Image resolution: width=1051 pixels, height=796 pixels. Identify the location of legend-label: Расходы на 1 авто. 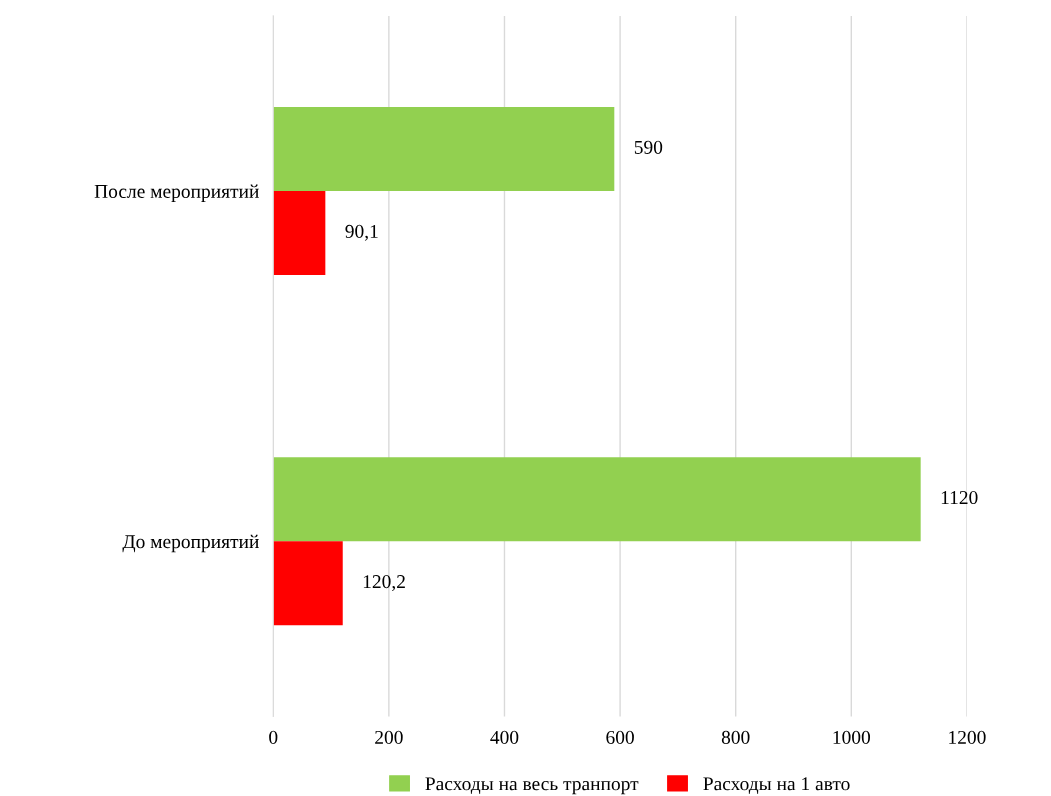
(776, 785).